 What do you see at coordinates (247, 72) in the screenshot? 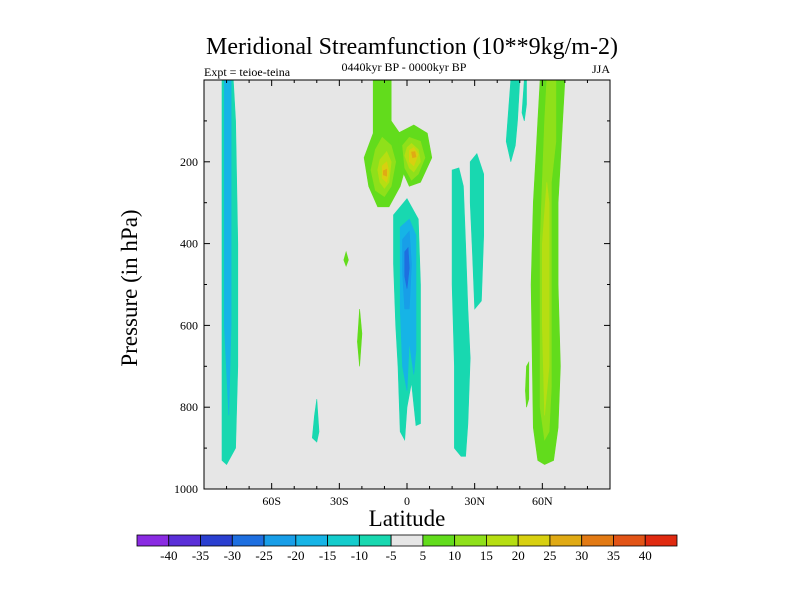
I see `experiment-label: Expt = teioe-teina` at bounding box center [247, 72].